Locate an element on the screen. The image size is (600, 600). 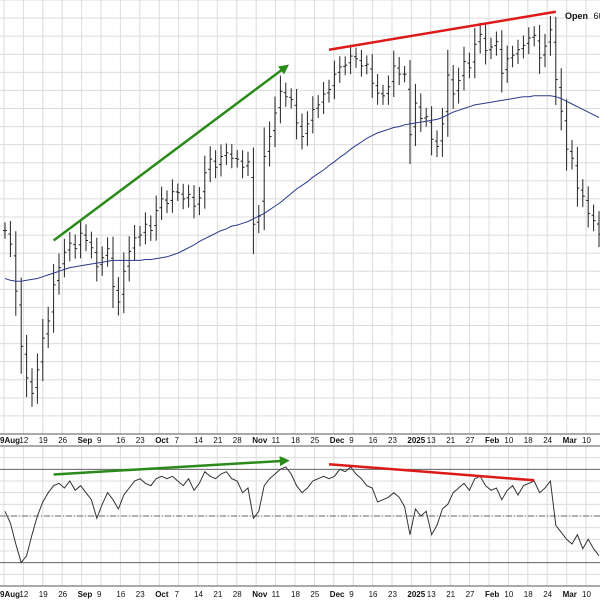
price-uptrend-arrow is located at coordinates (171, 153).